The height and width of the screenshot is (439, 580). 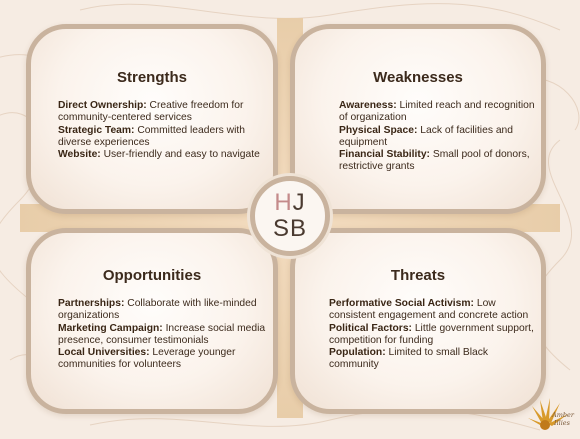 What do you see at coordinates (102, 105) in the screenshot?
I see `item-label: Direct Ownership:` at bounding box center [102, 105].